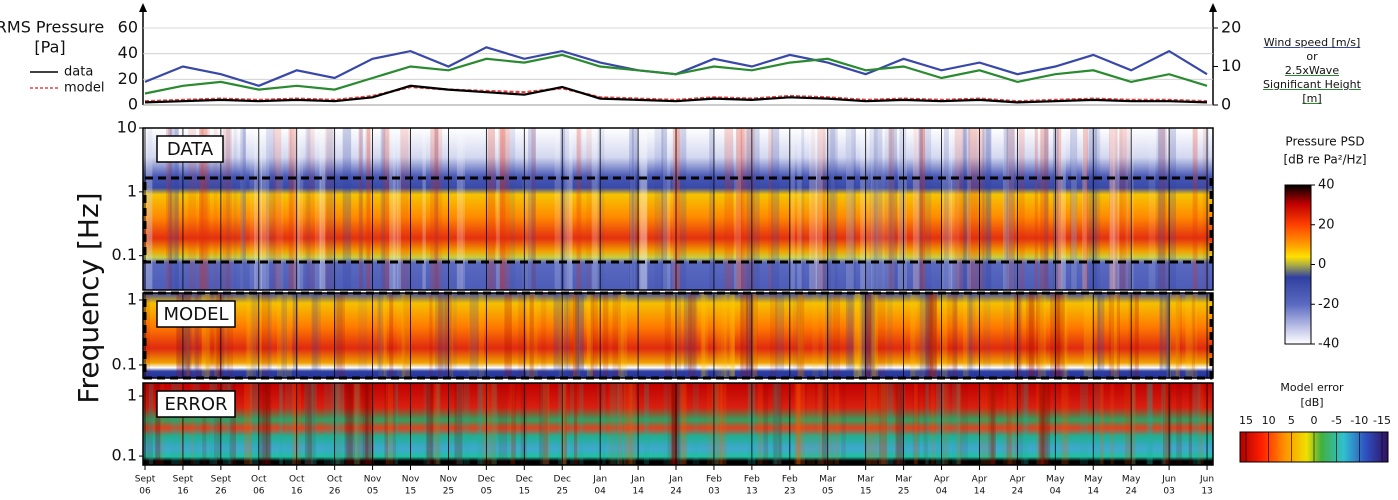 The height and width of the screenshot is (500, 1398). Describe the element at coordinates (942, 480) in the screenshot. I see `x-tick-label: Apr` at that location.